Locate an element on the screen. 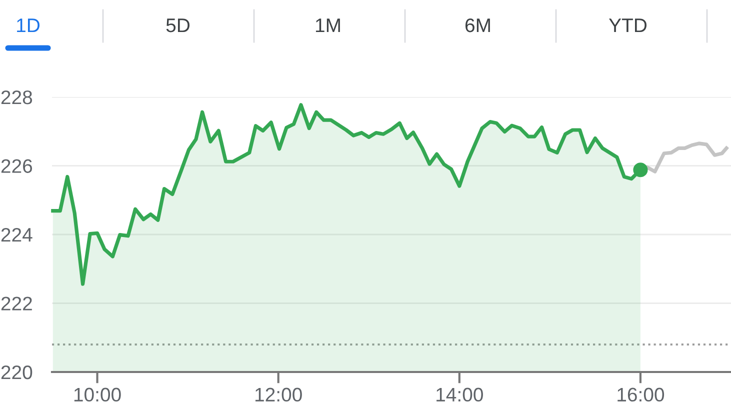  text: 1D is located at coordinates (28, 25).